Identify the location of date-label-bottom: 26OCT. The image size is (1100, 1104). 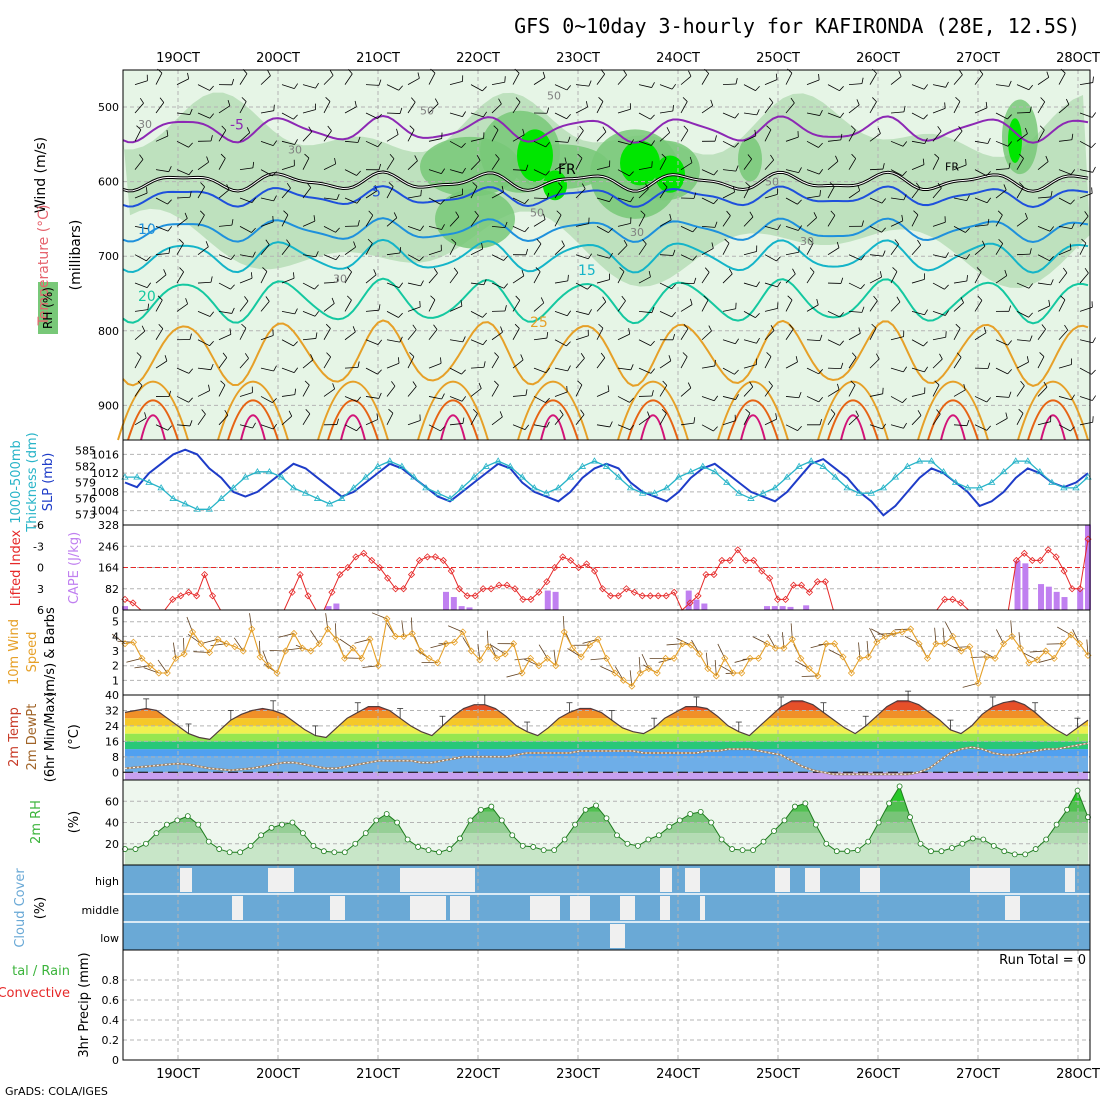
(878, 1074).